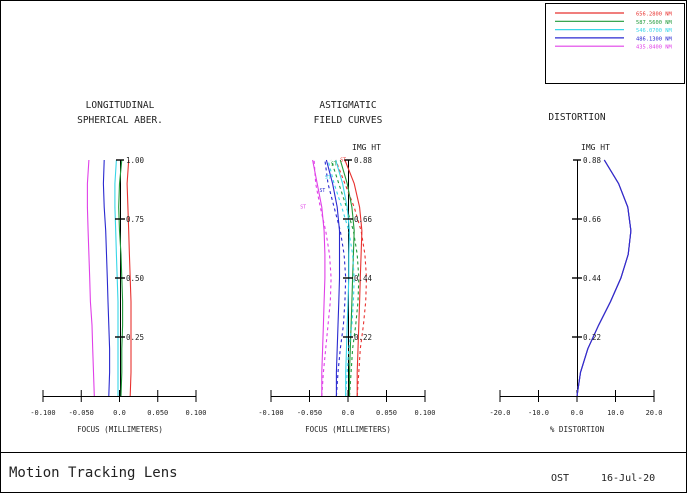  Describe the element at coordinates (577, 429) in the screenshot. I see `x-axis-label: % DISTORTION` at that location.